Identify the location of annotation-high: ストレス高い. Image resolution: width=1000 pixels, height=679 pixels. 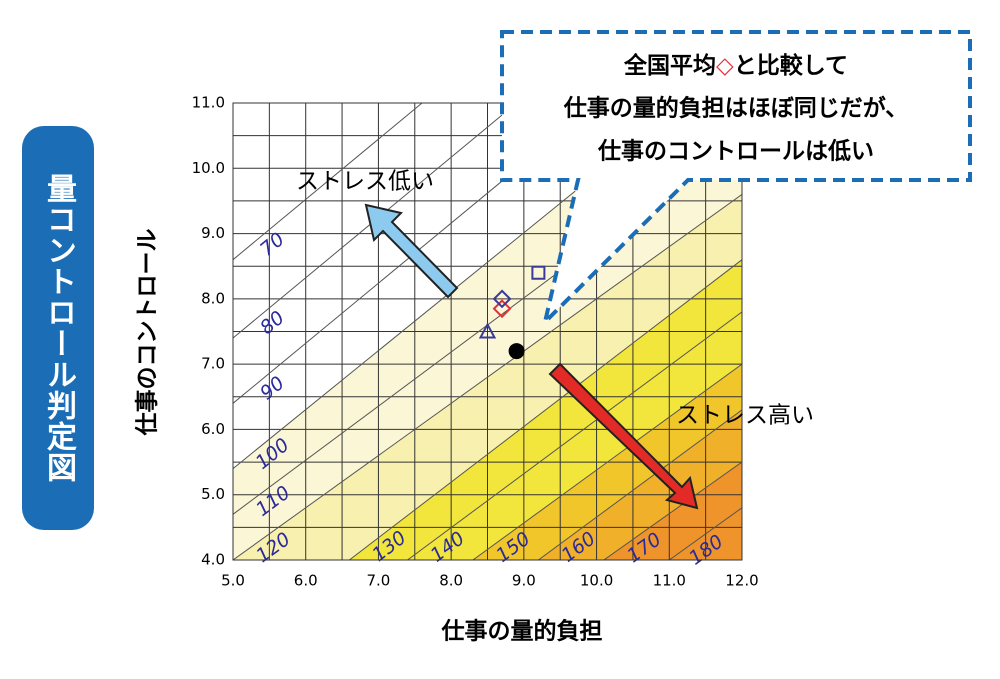
(745, 416).